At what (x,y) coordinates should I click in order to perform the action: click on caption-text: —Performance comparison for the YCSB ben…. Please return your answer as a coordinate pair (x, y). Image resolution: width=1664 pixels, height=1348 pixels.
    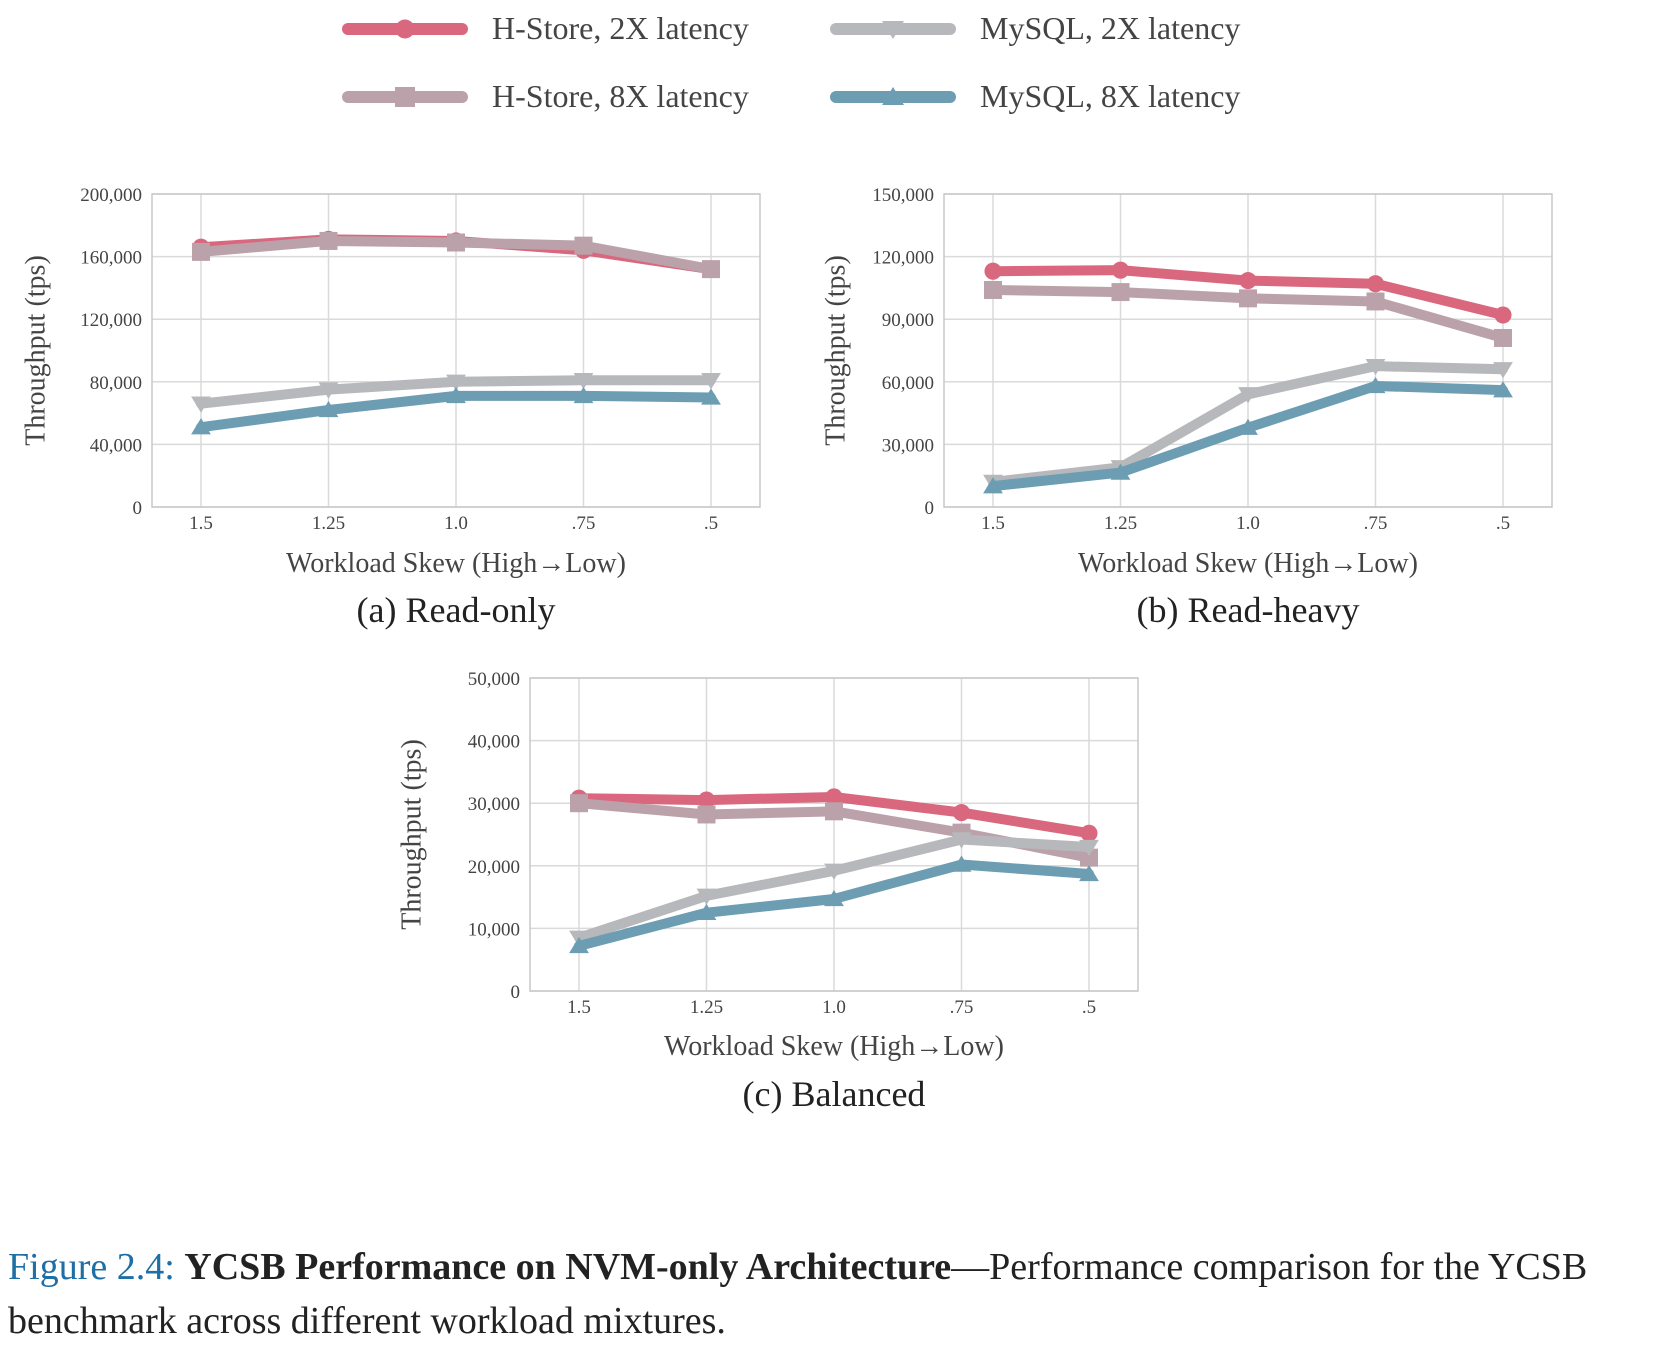
    Looking at the image, I should click on (798, 1294).